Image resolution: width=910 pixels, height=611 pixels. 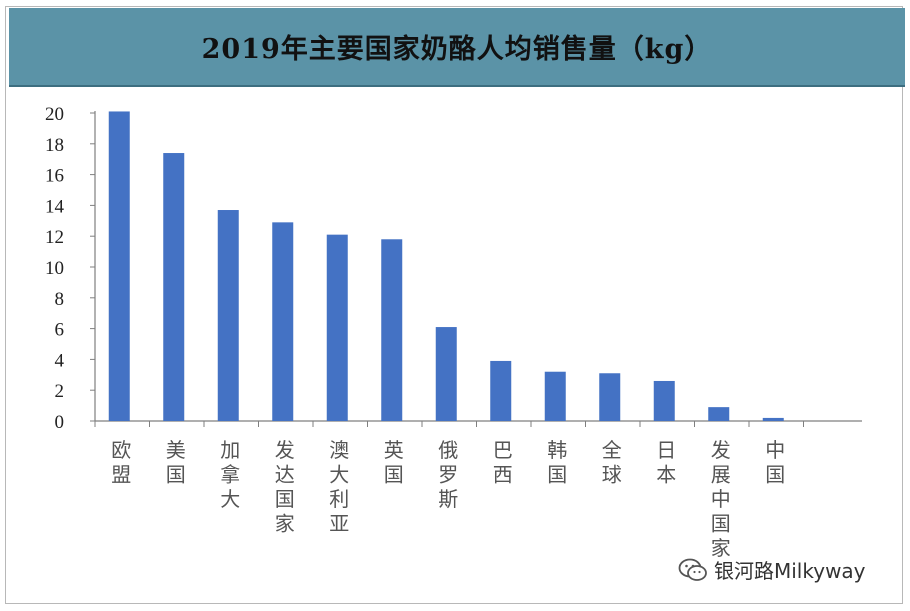 I want to click on watermark: 银河路Milkyway, so click(x=772, y=569).